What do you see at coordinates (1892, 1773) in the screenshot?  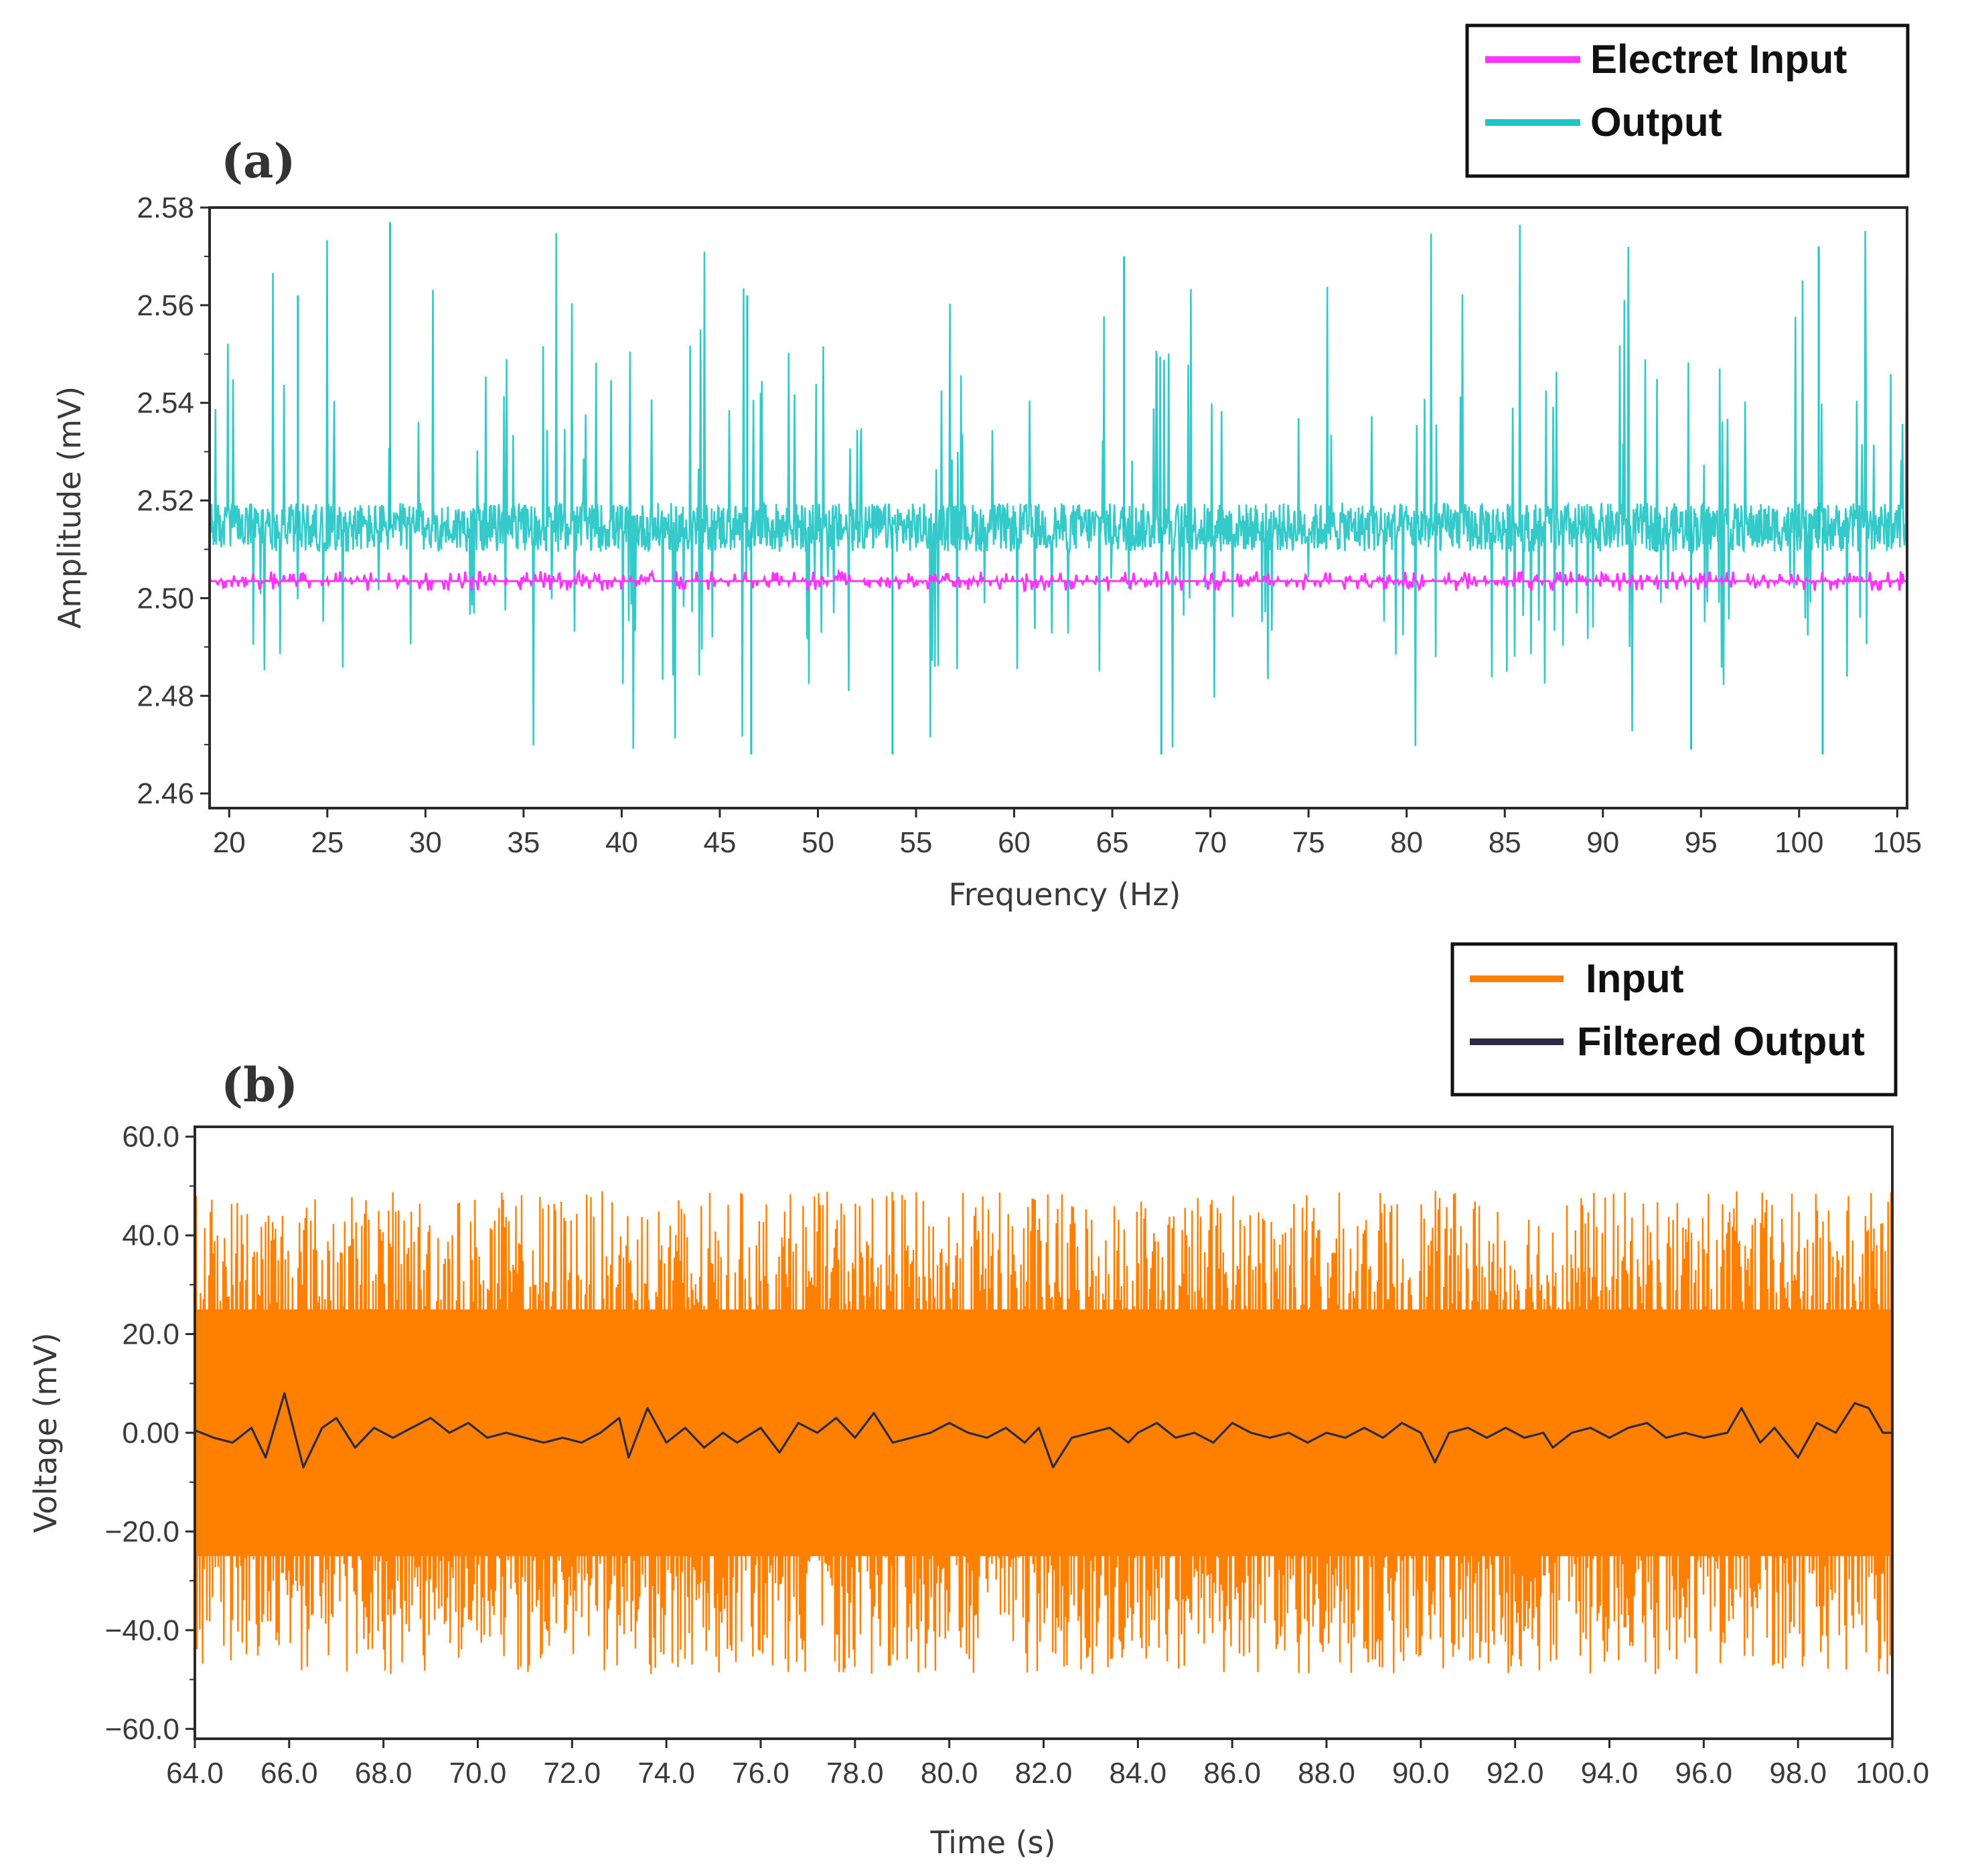 I see `b-xtick-label: 100.0` at bounding box center [1892, 1773].